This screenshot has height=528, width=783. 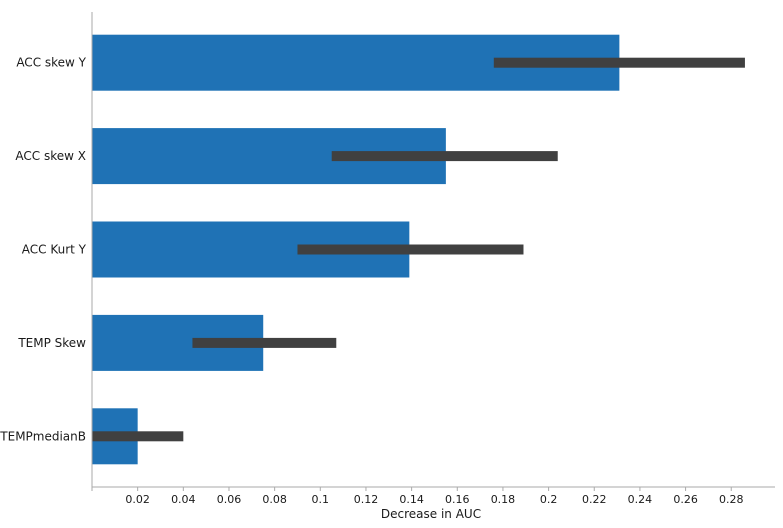 What do you see at coordinates (457, 499) in the screenshot?
I see `x-tick-label-7: 0.16` at bounding box center [457, 499].